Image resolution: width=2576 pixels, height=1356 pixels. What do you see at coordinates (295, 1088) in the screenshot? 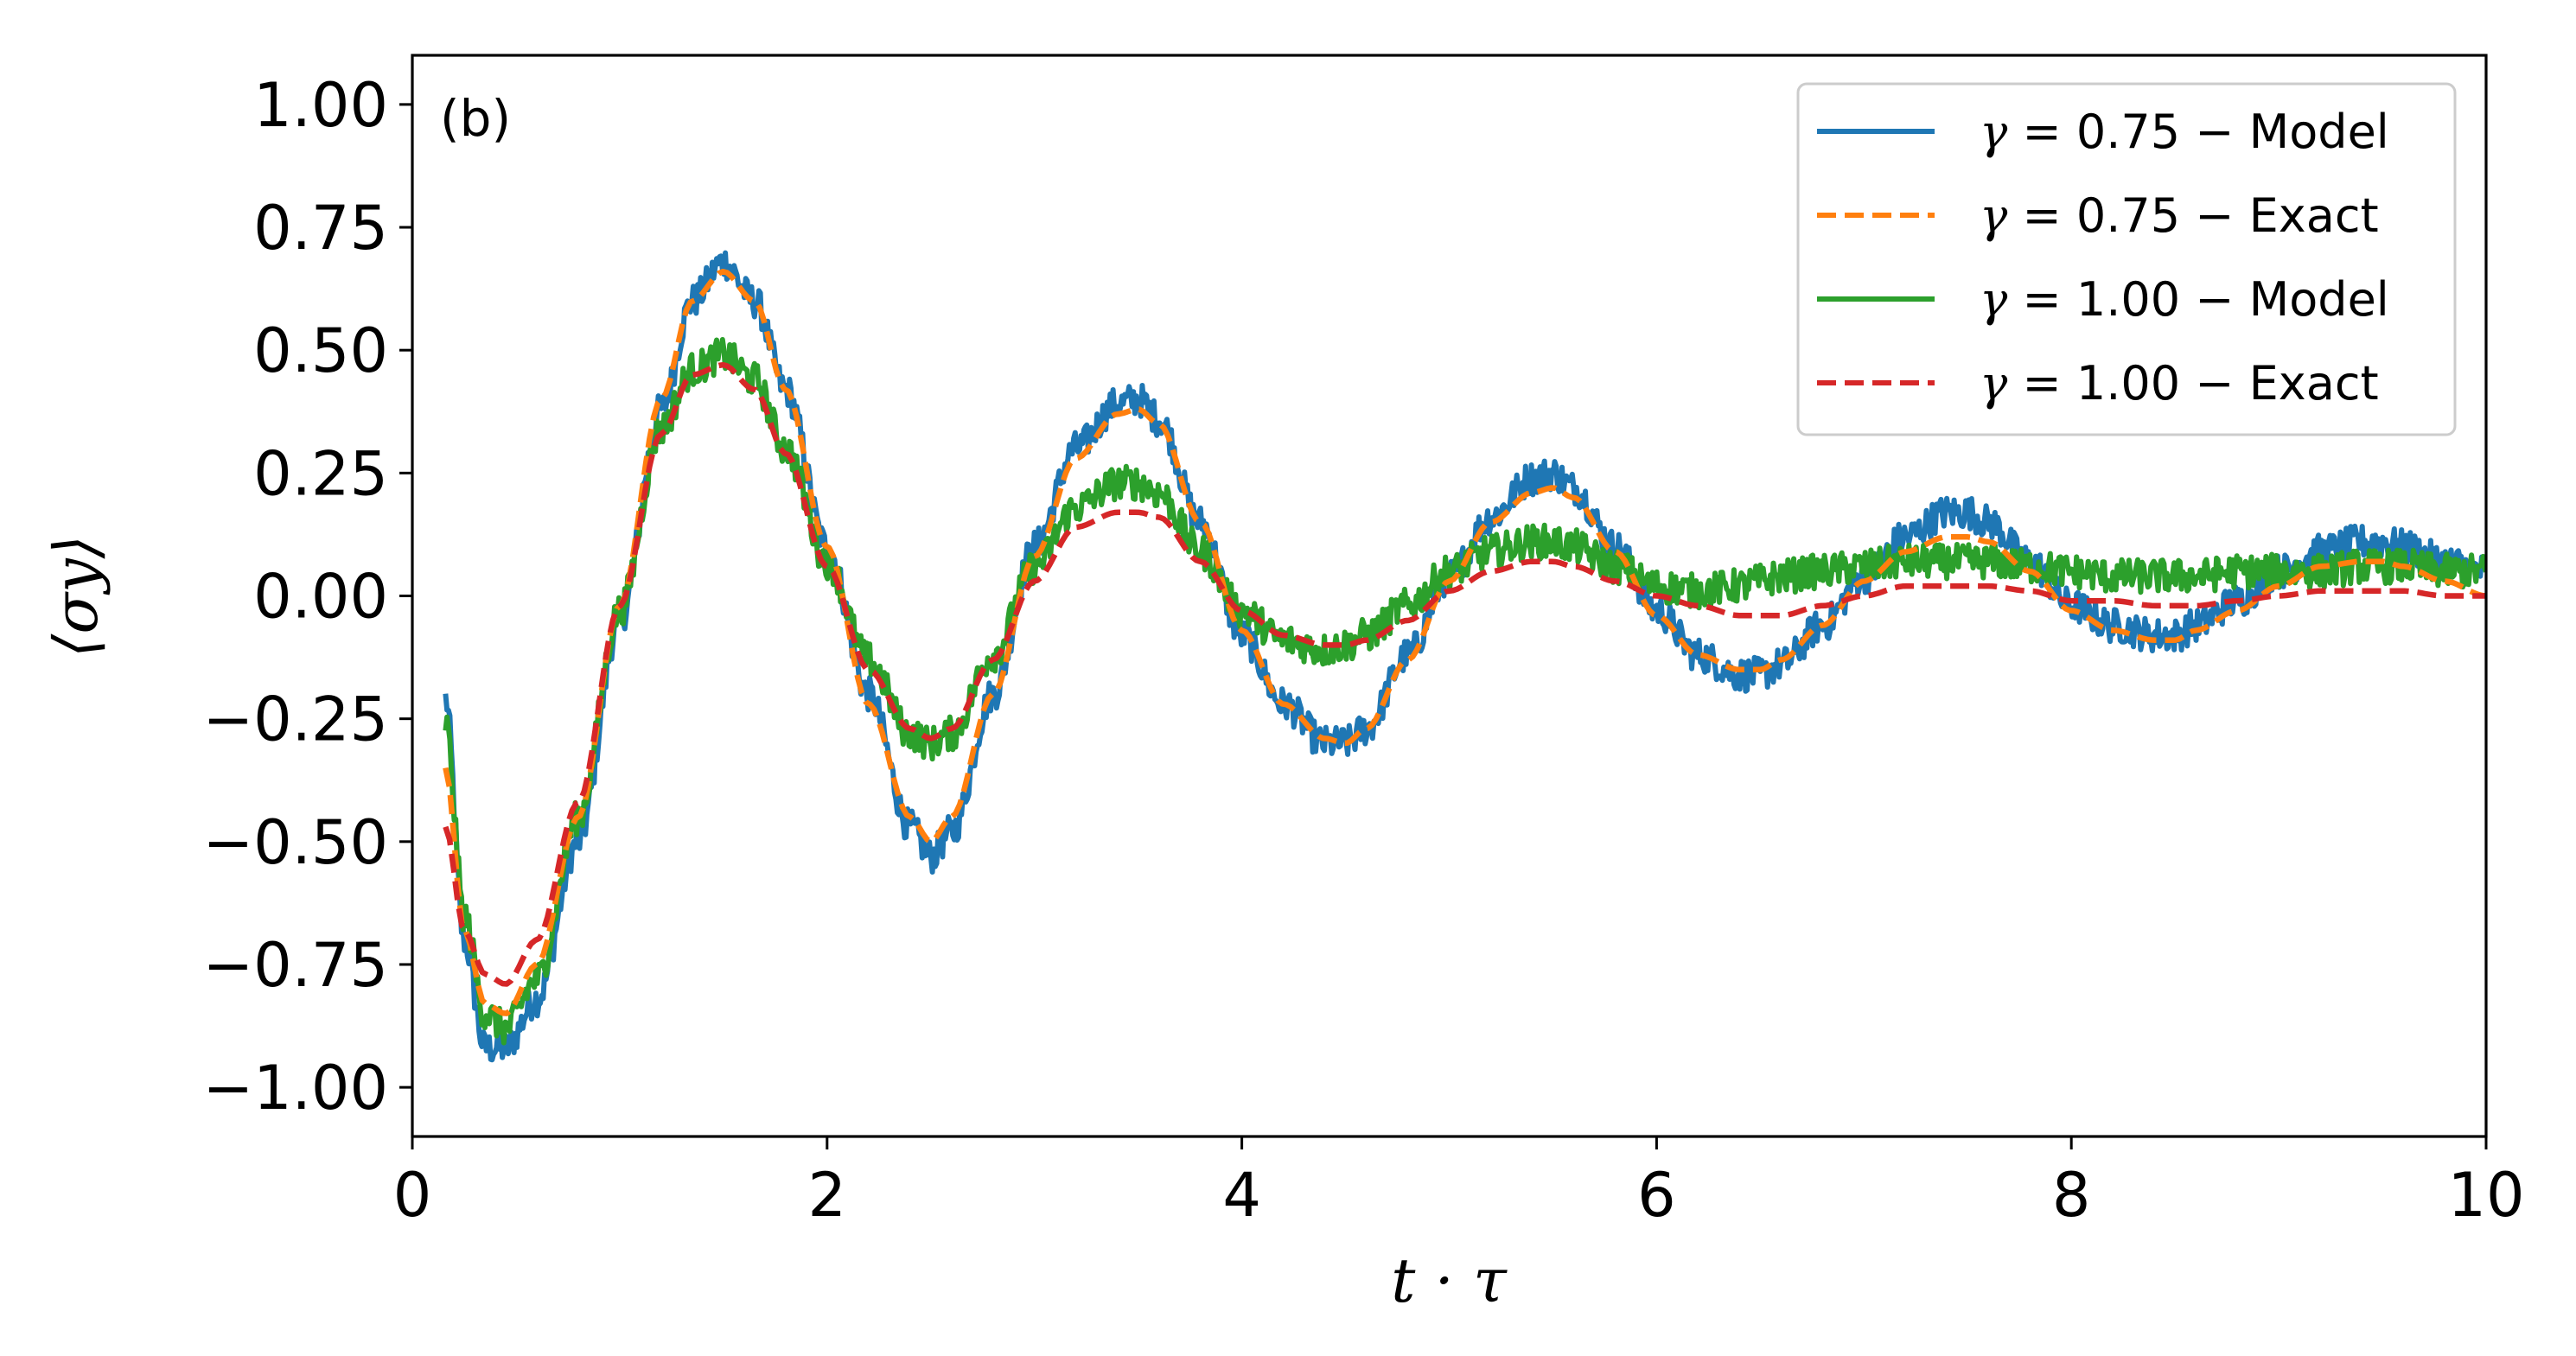
I see `y-tick-label: −1.00` at bounding box center [295, 1088].